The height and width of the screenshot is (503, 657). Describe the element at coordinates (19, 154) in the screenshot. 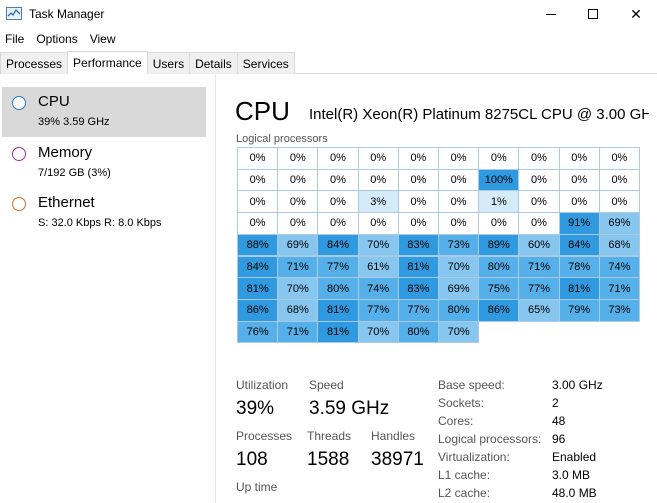

I see `memory-indicator-icon` at that location.